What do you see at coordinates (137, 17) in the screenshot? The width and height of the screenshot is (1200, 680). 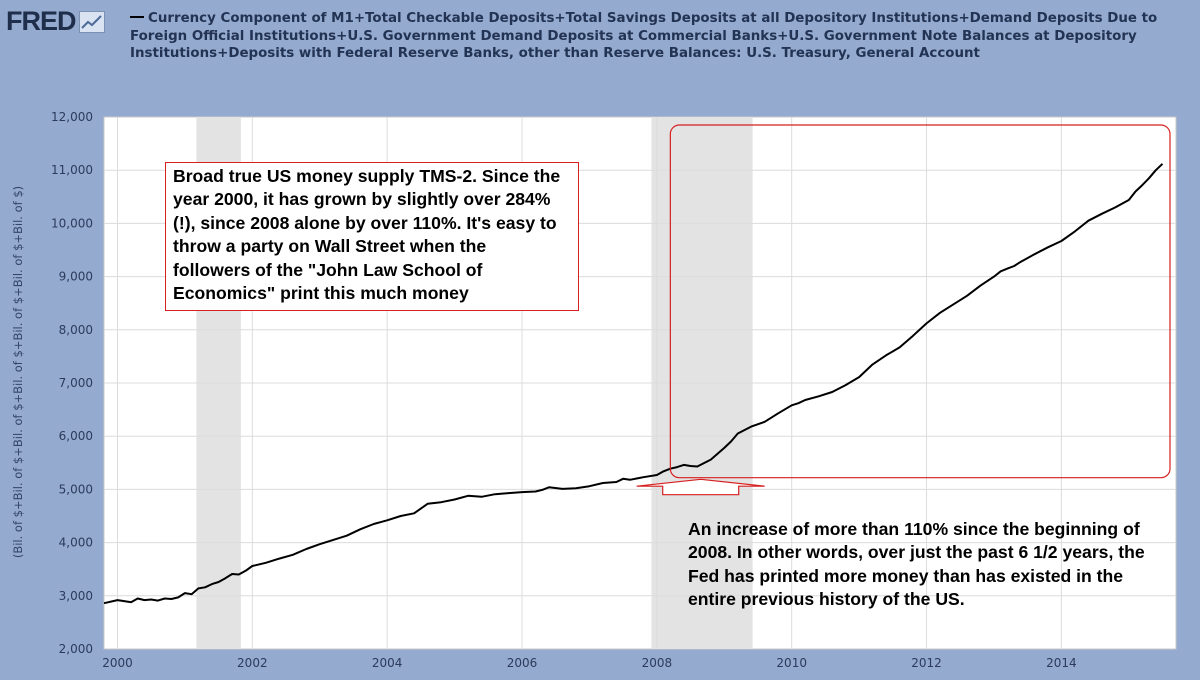 I see `legend-line-icon` at bounding box center [137, 17].